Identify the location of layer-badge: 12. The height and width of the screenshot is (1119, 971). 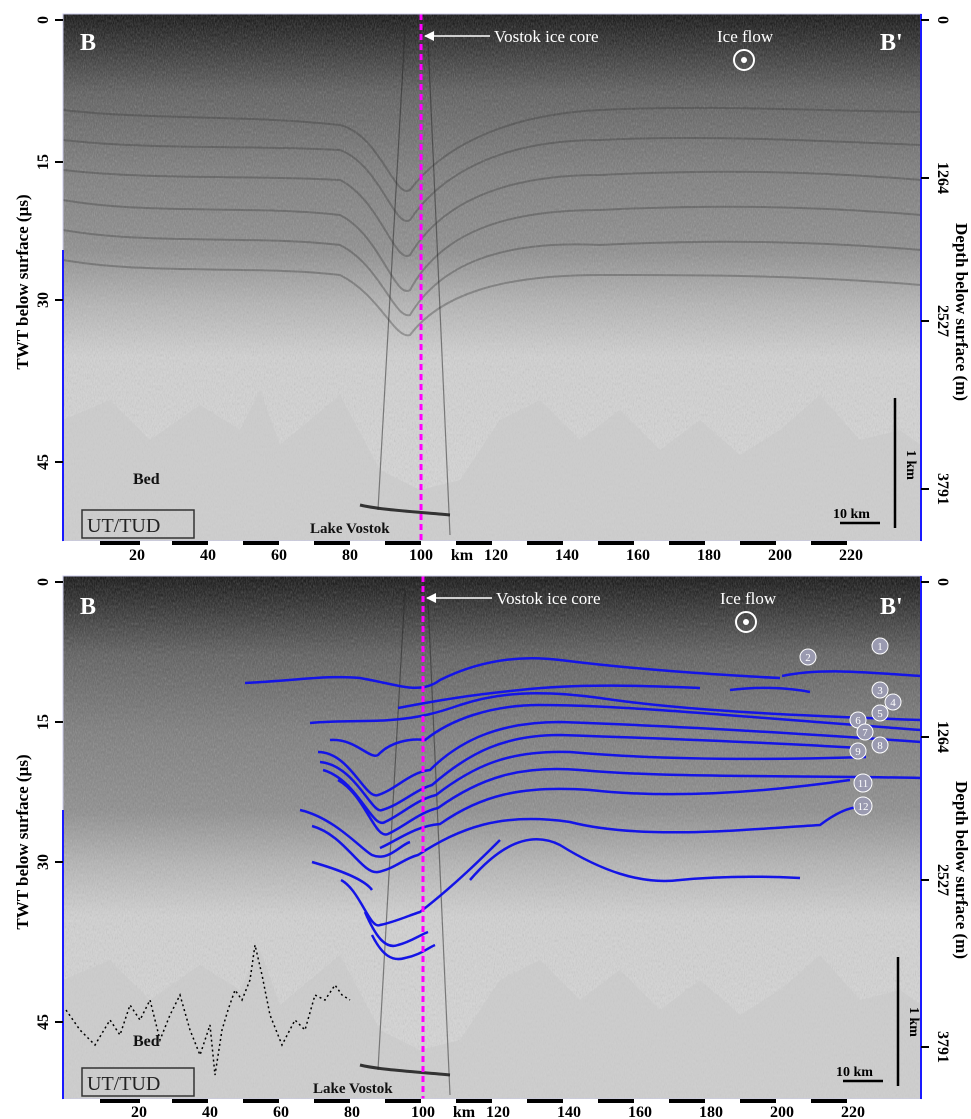
(863, 806).